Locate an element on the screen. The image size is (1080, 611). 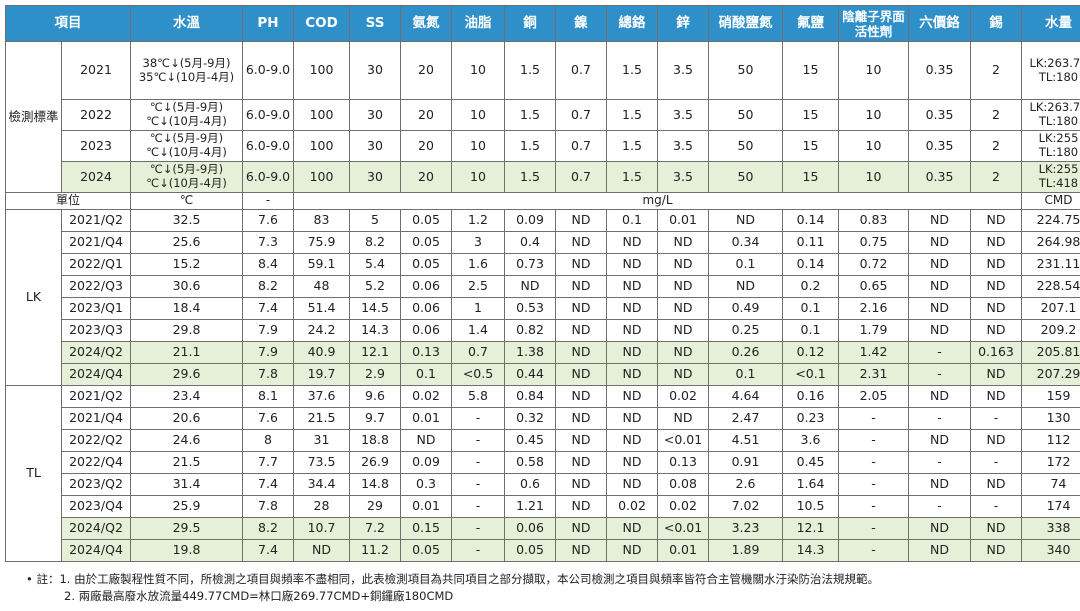
standard-temp: ℃↓(5月-9月) ℃↓(10月-4月) is located at coordinates (186, 177).